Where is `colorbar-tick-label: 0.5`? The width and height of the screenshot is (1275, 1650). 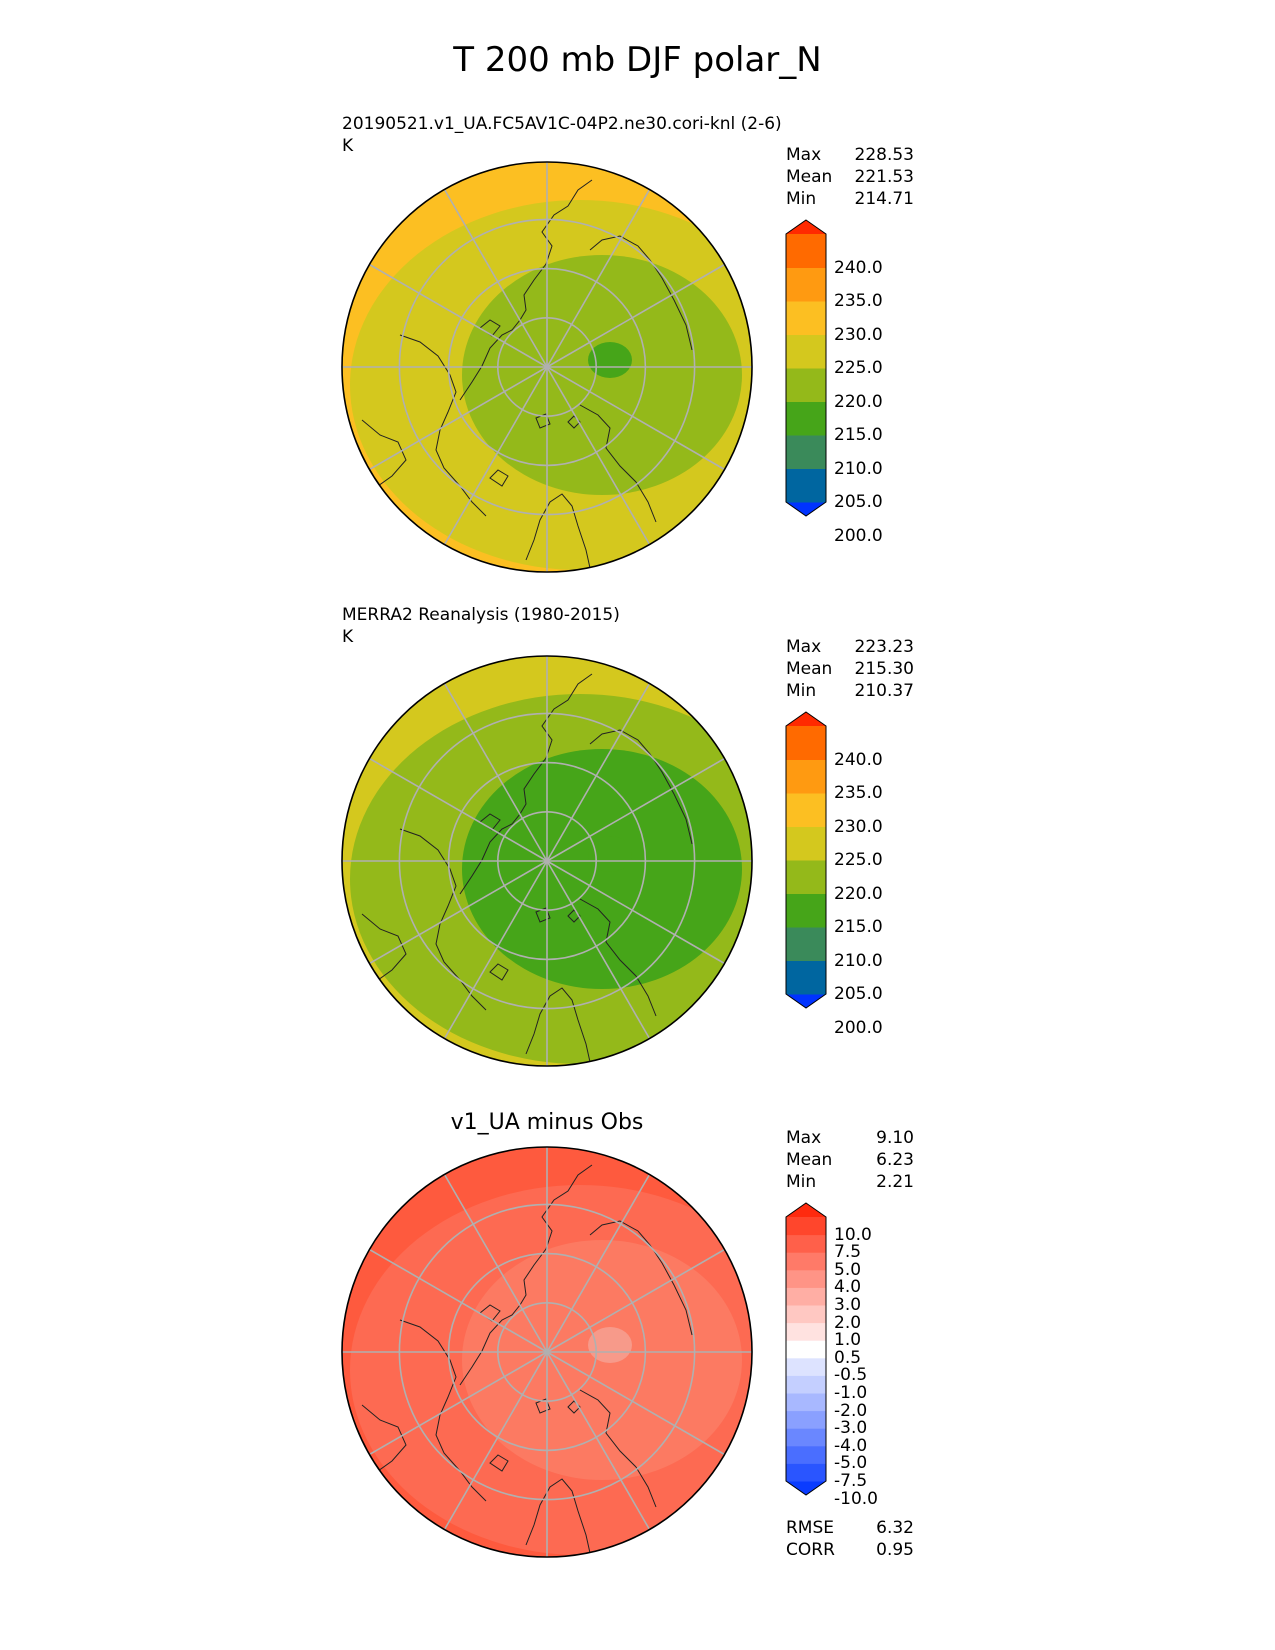 colorbar-tick-label: 0.5 is located at coordinates (848, 1357).